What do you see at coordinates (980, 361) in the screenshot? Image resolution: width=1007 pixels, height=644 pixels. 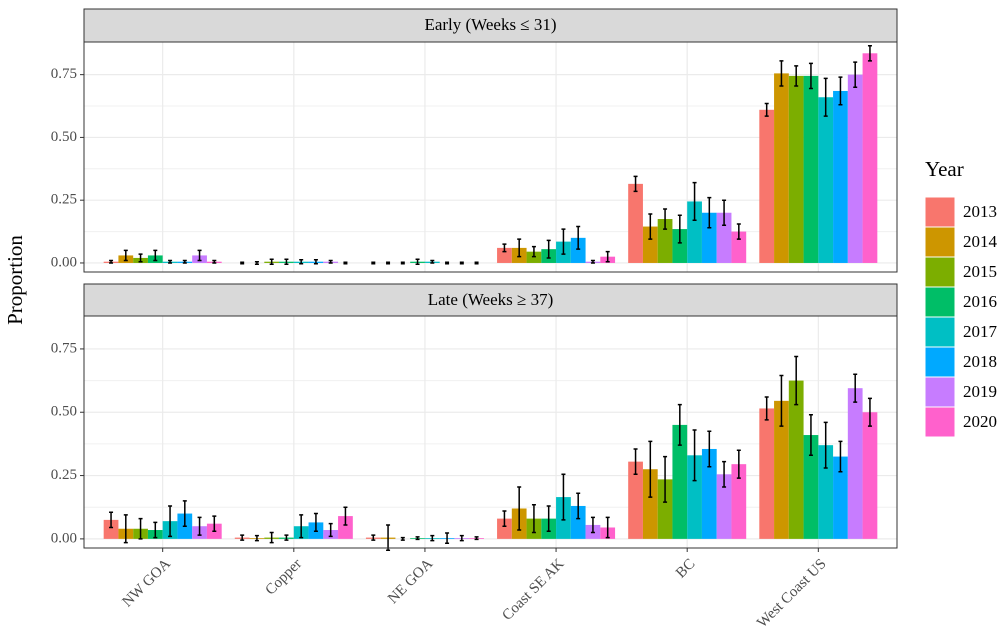 I see `legend-label: 2018` at bounding box center [980, 361].